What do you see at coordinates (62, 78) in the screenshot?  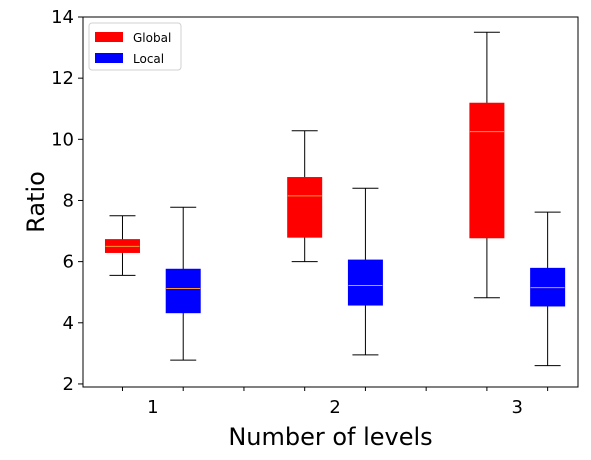 I see `y-tick-label: 12` at bounding box center [62, 78].